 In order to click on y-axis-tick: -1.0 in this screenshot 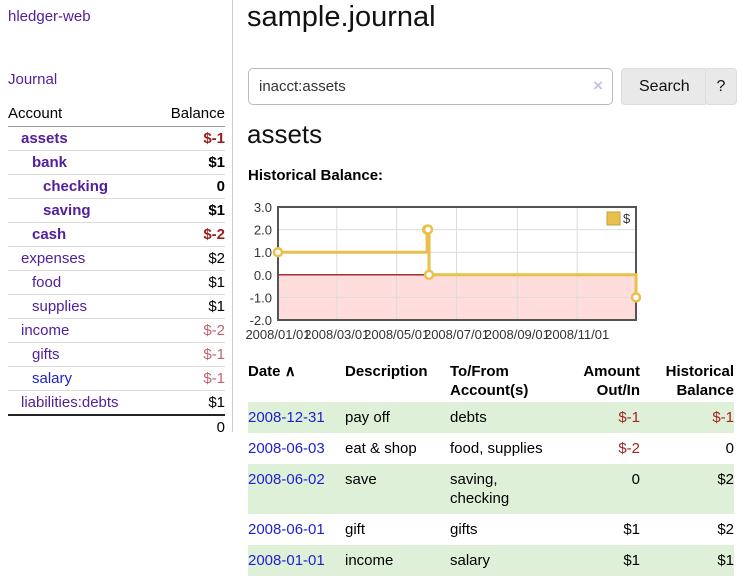, I will do `click(261, 297)`.